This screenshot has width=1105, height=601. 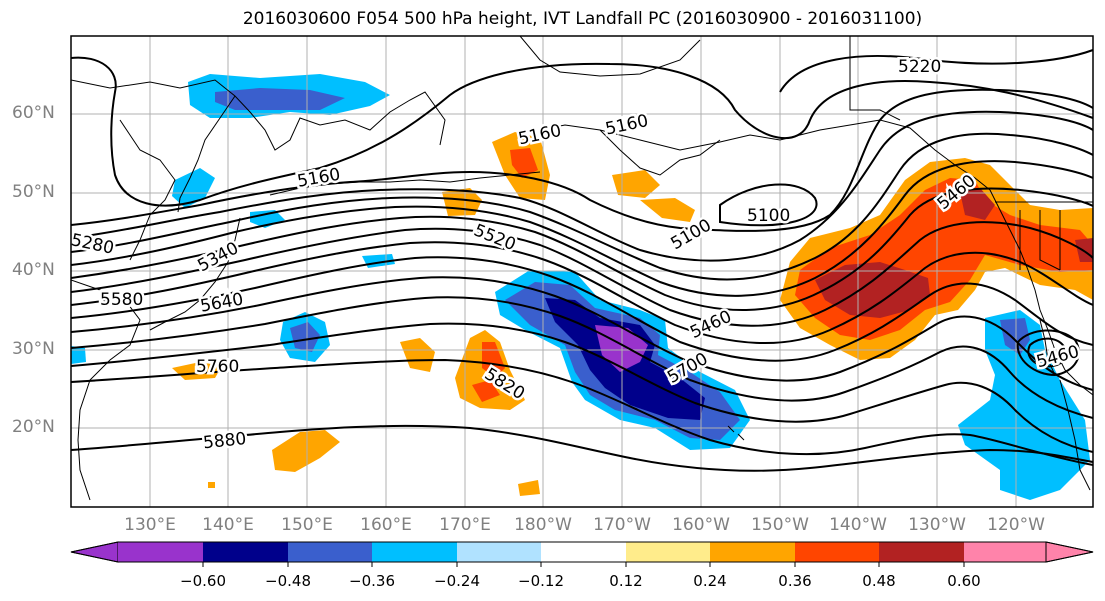 I want to click on lon-label-150w: 150°W, so click(x=780, y=525).